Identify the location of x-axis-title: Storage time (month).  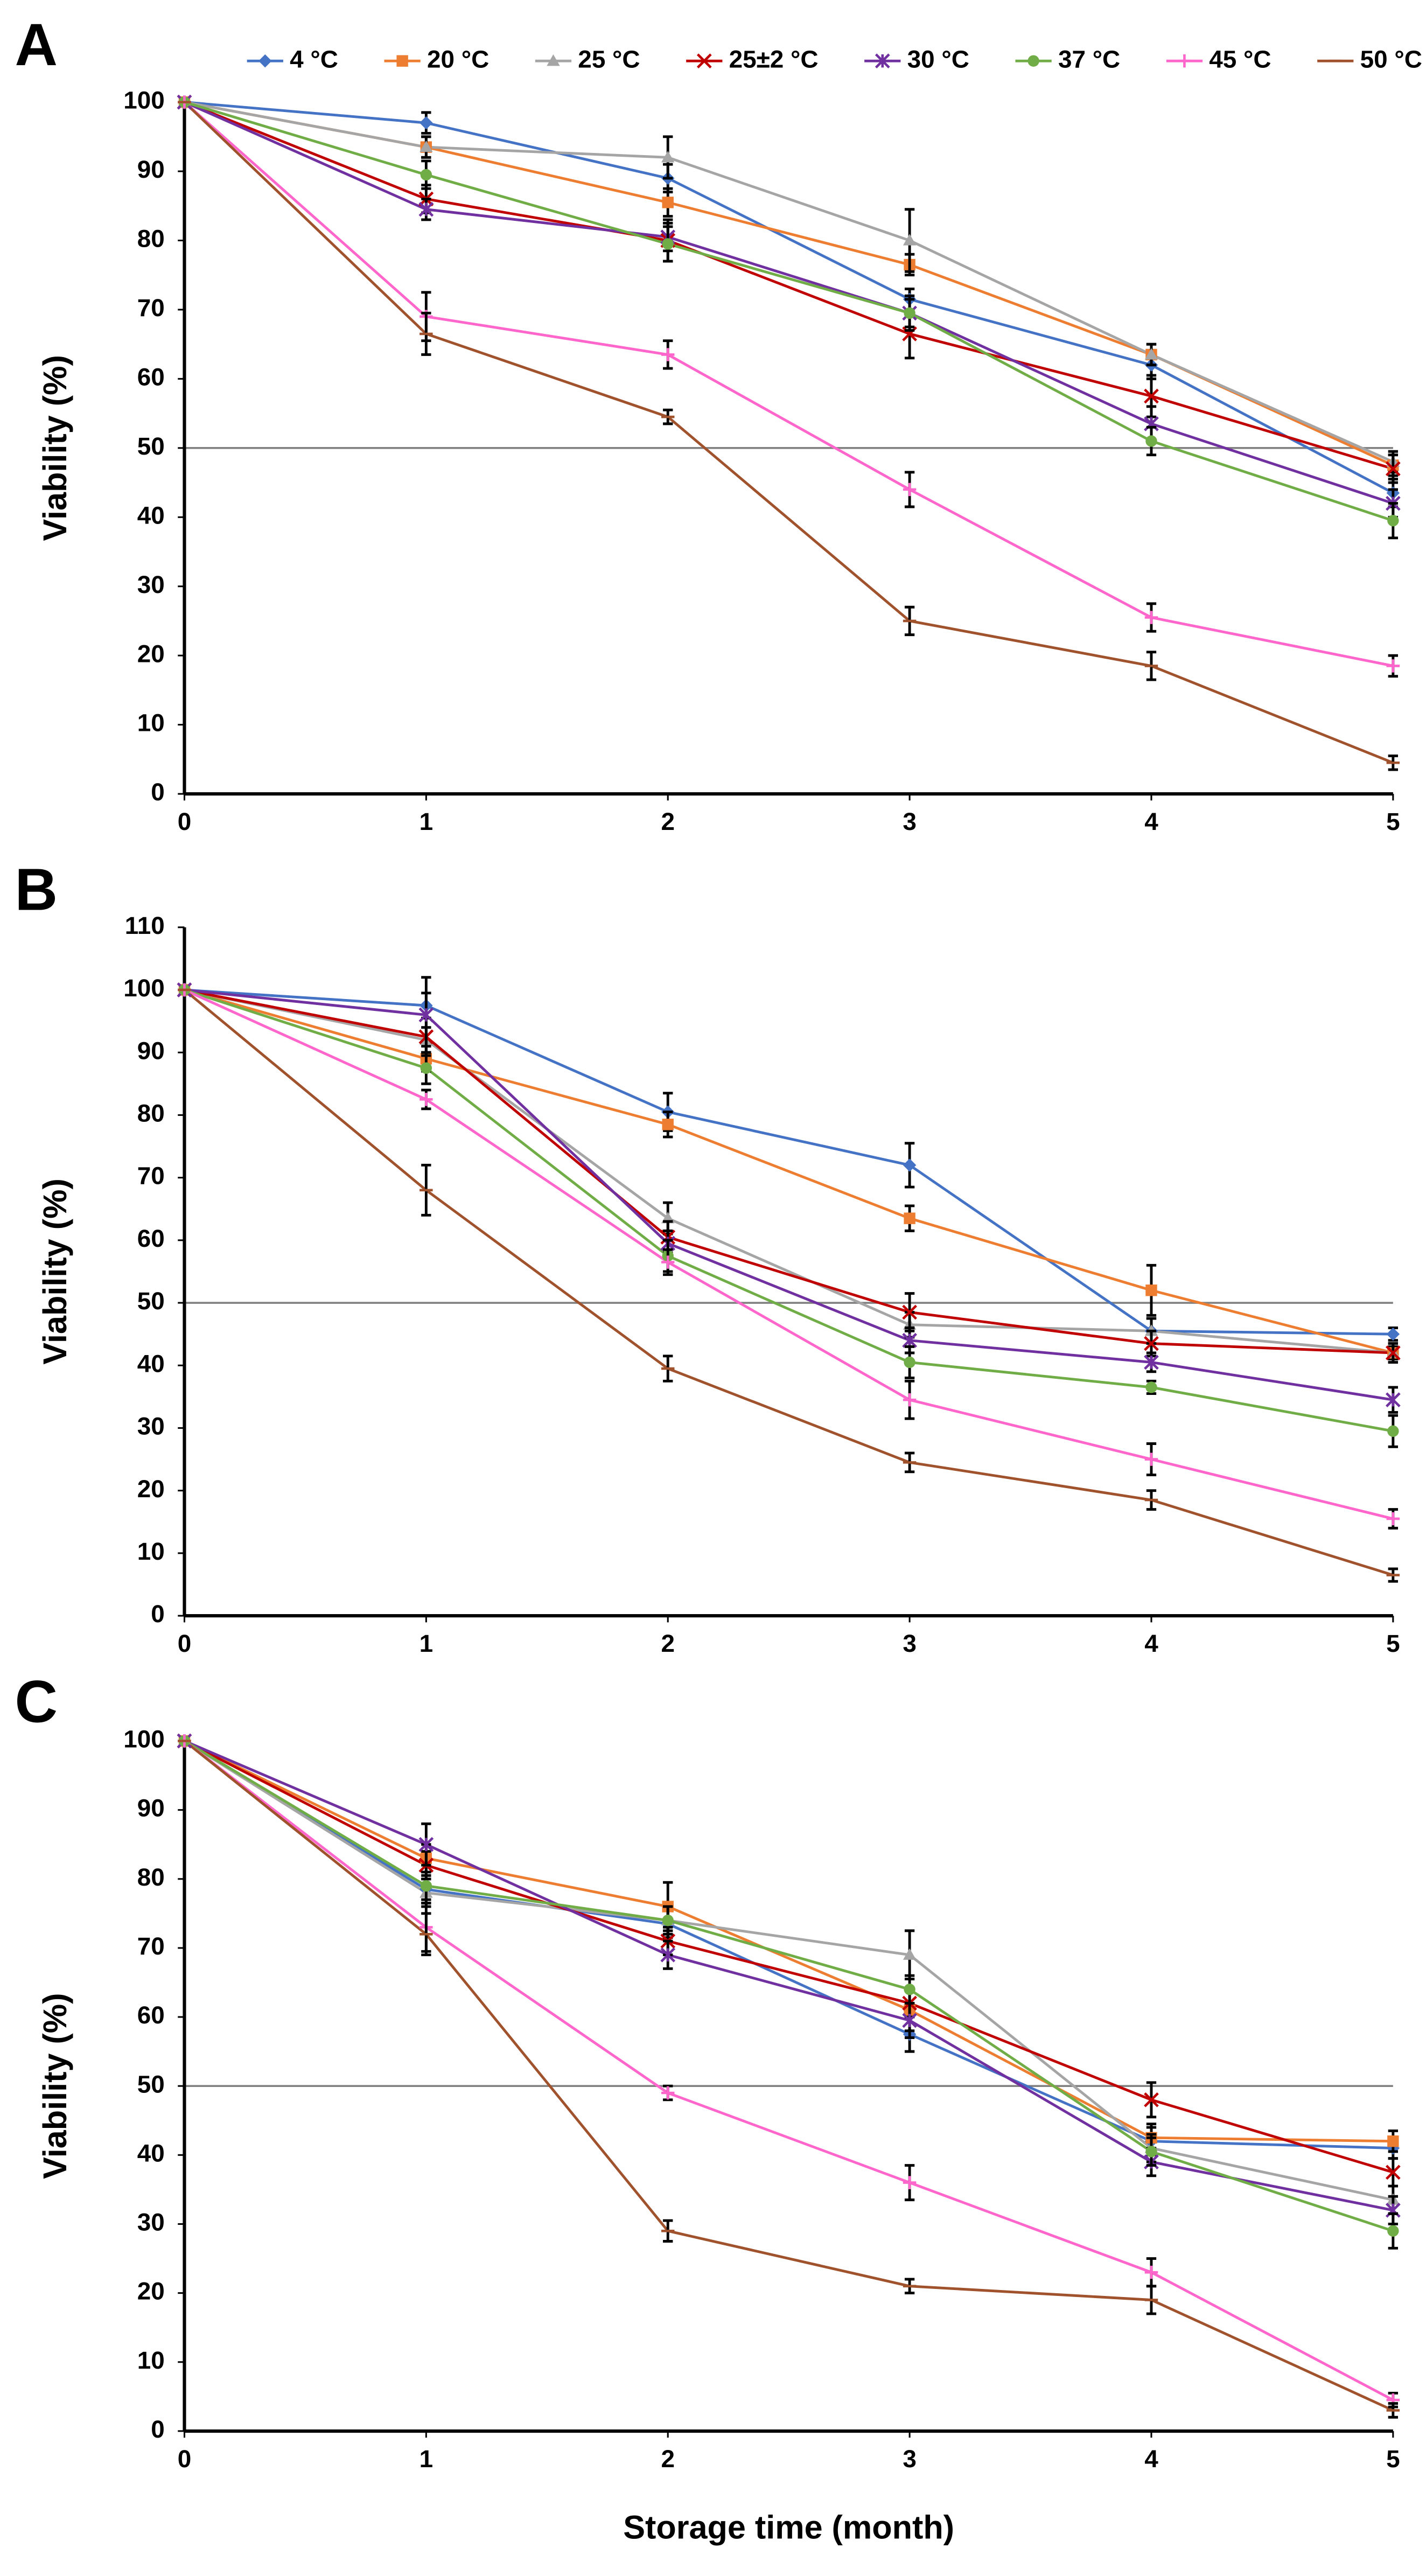
(788, 2527).